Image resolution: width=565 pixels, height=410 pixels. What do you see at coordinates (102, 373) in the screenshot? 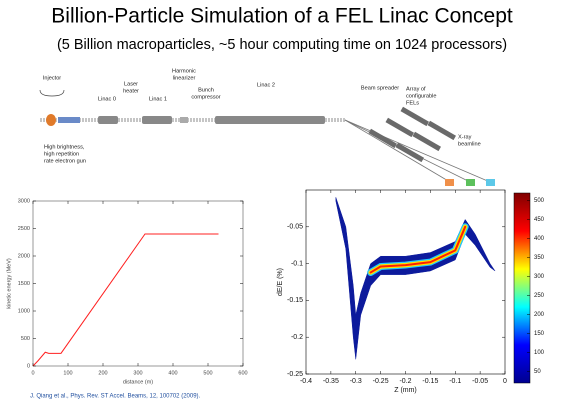
I see `x-tick-label: 200` at bounding box center [102, 373].